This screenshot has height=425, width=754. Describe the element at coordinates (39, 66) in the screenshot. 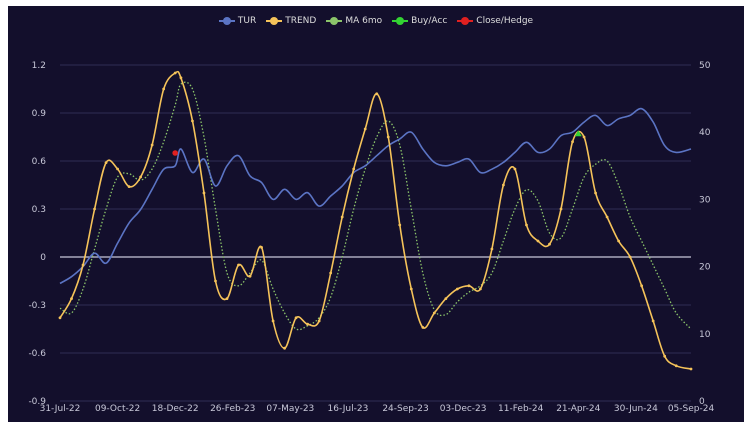

I see `y-left-tick-label: 1.2` at that location.